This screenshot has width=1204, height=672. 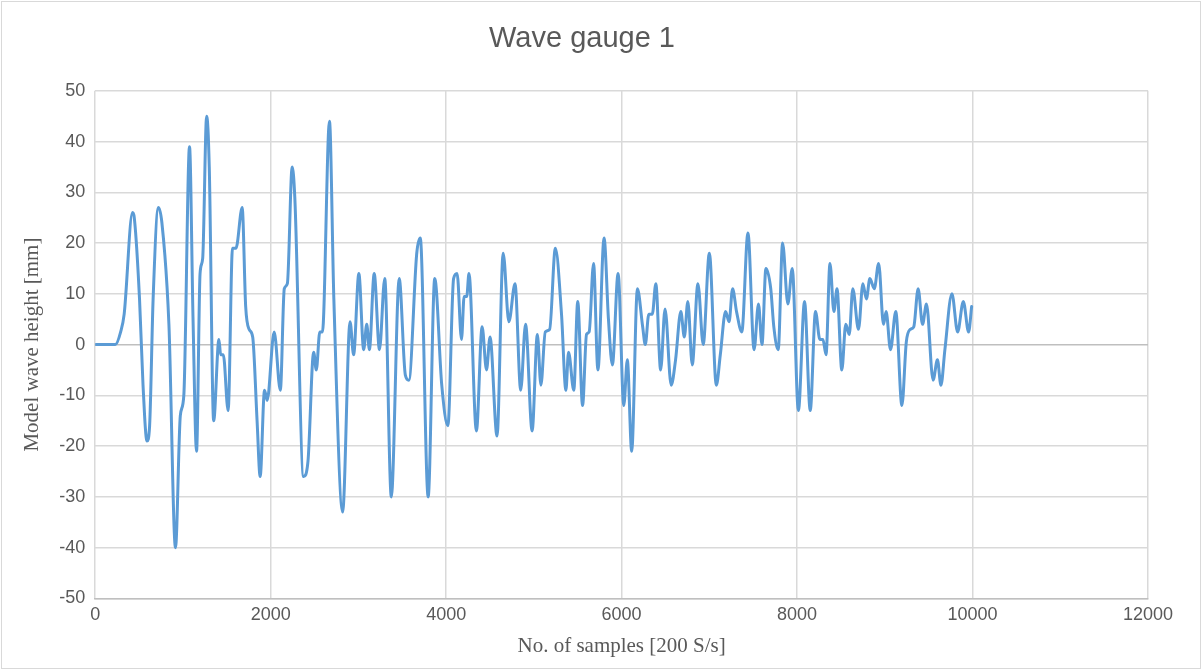 I want to click on y-tick-label: -40, so click(x=72, y=546).